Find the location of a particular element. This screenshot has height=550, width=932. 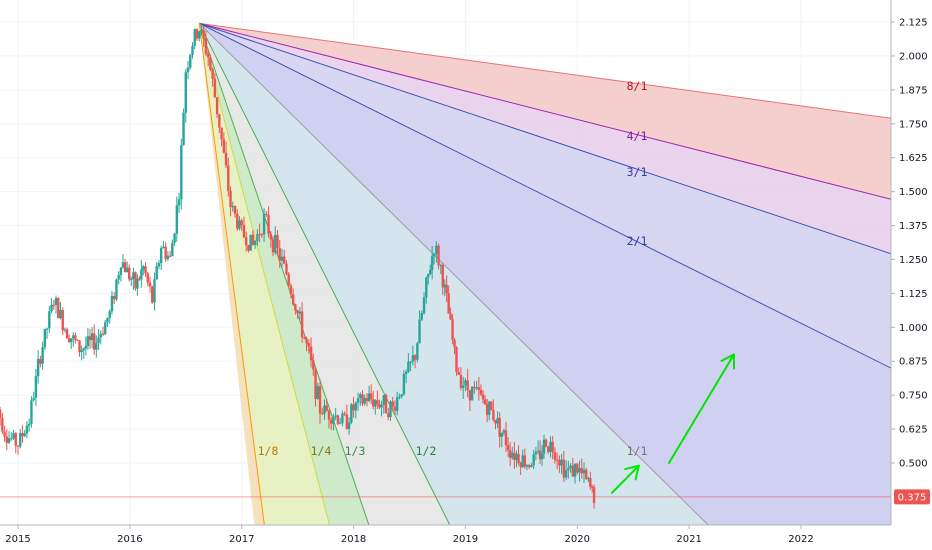

x-axis: 2015 2016 2017 2018 2019 2020 2021 2022 is located at coordinates (409, 535).